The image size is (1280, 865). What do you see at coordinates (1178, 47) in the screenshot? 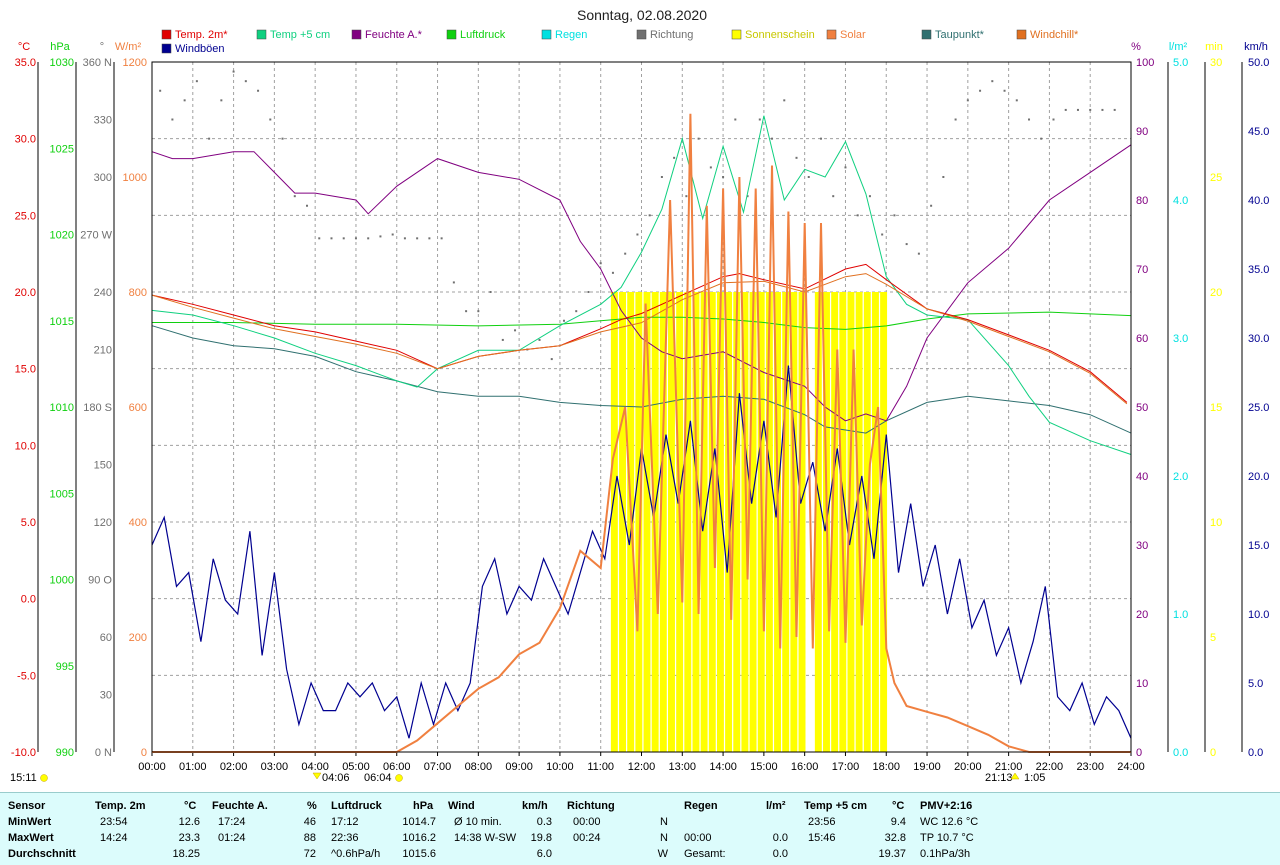
I see `rain-axis-unit: l/m²` at bounding box center [1178, 47].